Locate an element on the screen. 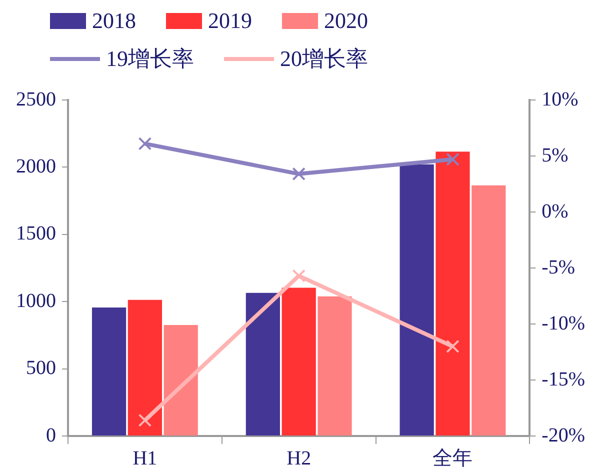 Image resolution: width=601 pixels, height=474 pixels. y2-tick-label: -20% is located at coordinates (564, 435).